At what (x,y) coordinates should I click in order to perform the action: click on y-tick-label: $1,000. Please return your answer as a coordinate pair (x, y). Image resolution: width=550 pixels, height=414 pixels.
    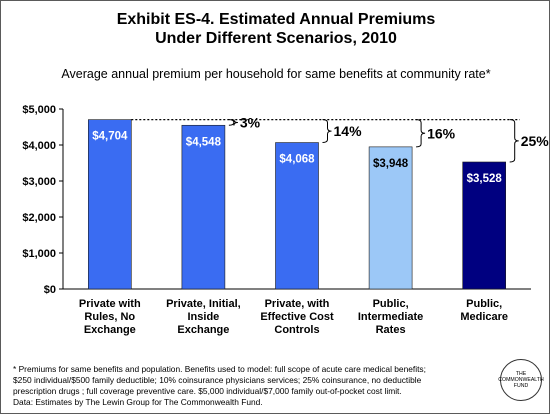
    Looking at the image, I should click on (39, 254).